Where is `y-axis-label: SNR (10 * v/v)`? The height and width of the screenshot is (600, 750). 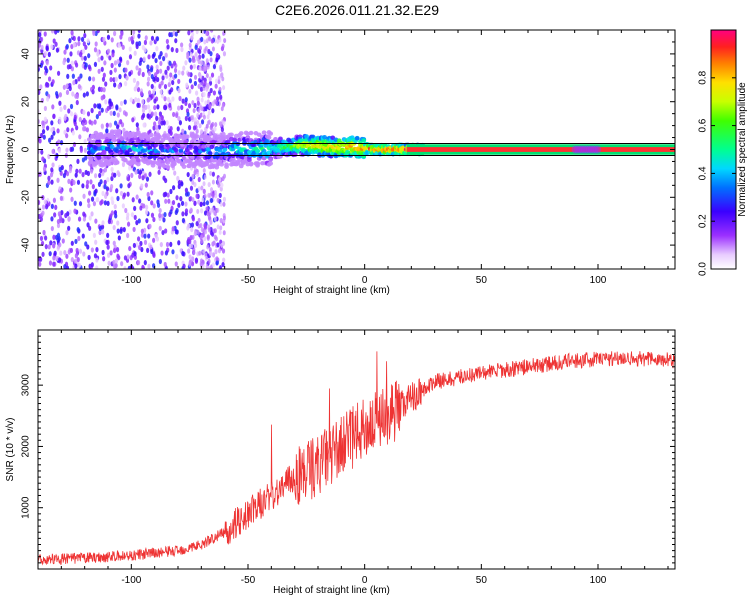 y-axis-label: SNR (10 * v/v) is located at coordinates (10, 450).